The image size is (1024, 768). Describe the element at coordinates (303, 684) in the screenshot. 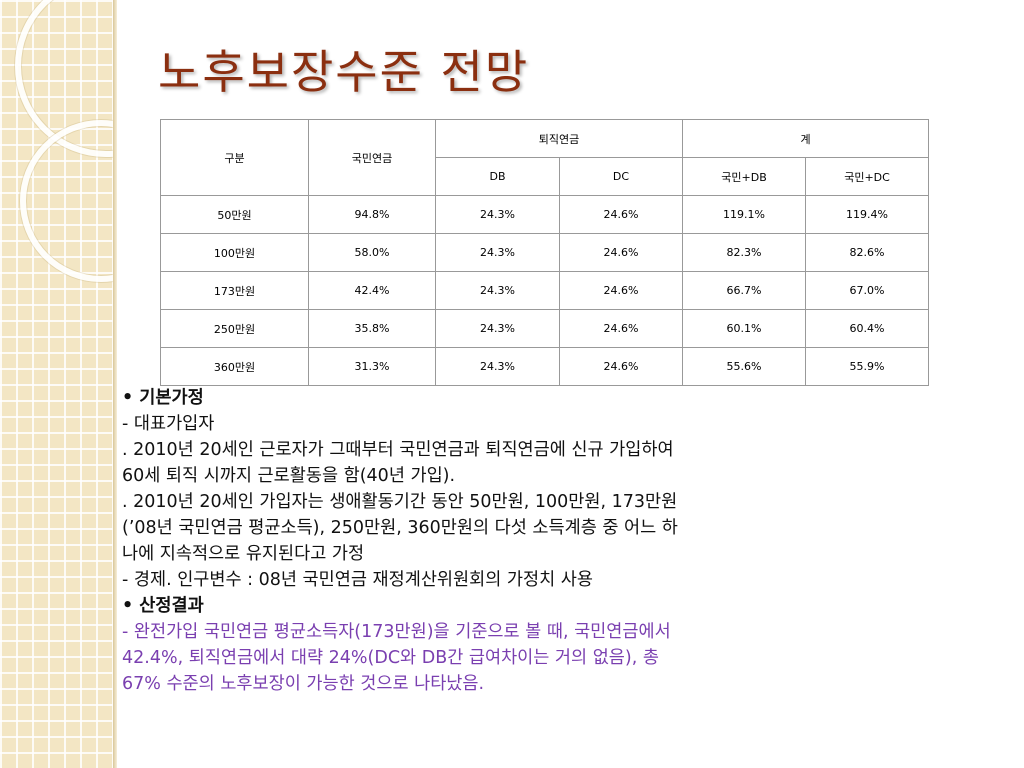

I see `result-line: 67% 수준의 노후보장이 가능한 것으로 나타났음.` at that location.